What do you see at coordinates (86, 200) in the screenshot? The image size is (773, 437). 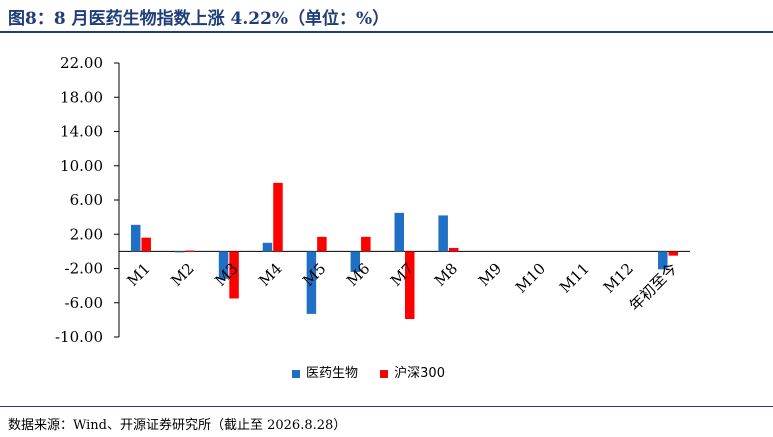 I see `y-tick-label: 6.00` at bounding box center [86, 200].